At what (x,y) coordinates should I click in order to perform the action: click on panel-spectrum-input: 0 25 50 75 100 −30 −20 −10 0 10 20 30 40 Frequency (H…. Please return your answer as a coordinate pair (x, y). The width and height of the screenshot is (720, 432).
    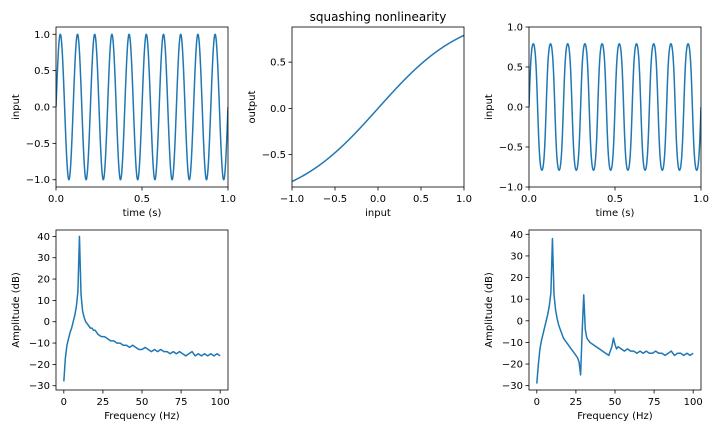
    Looking at the image, I should click on (120, 325).